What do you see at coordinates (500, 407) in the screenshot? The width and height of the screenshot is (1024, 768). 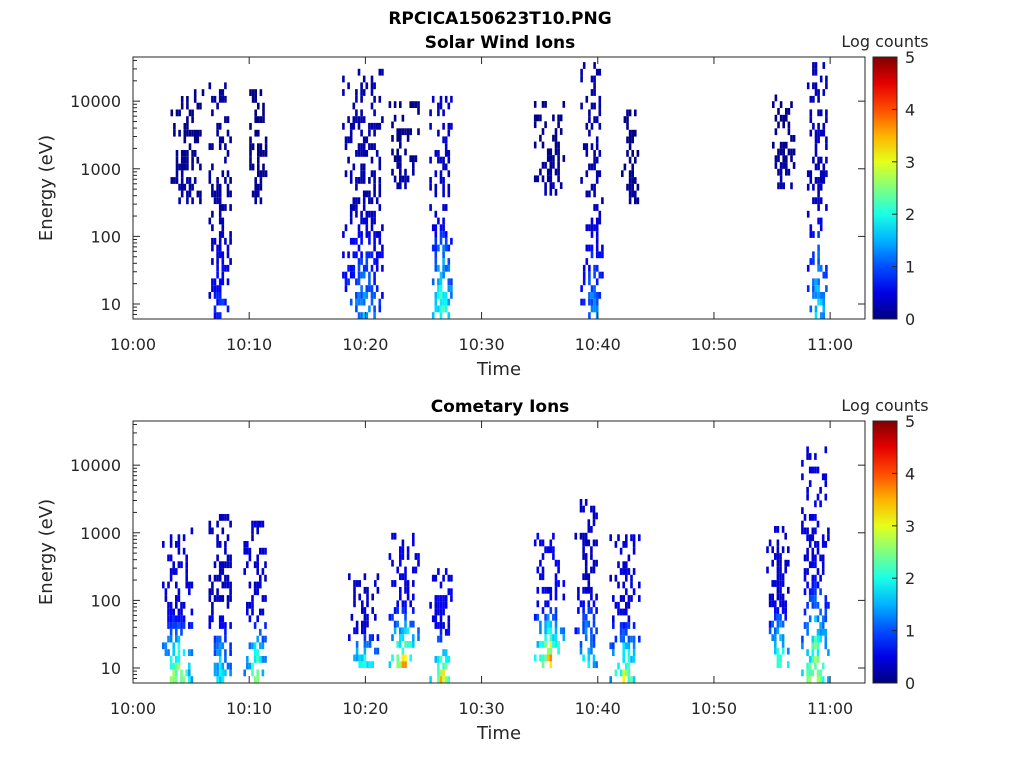 I see `panel-title: Cometary Ions` at bounding box center [500, 407].